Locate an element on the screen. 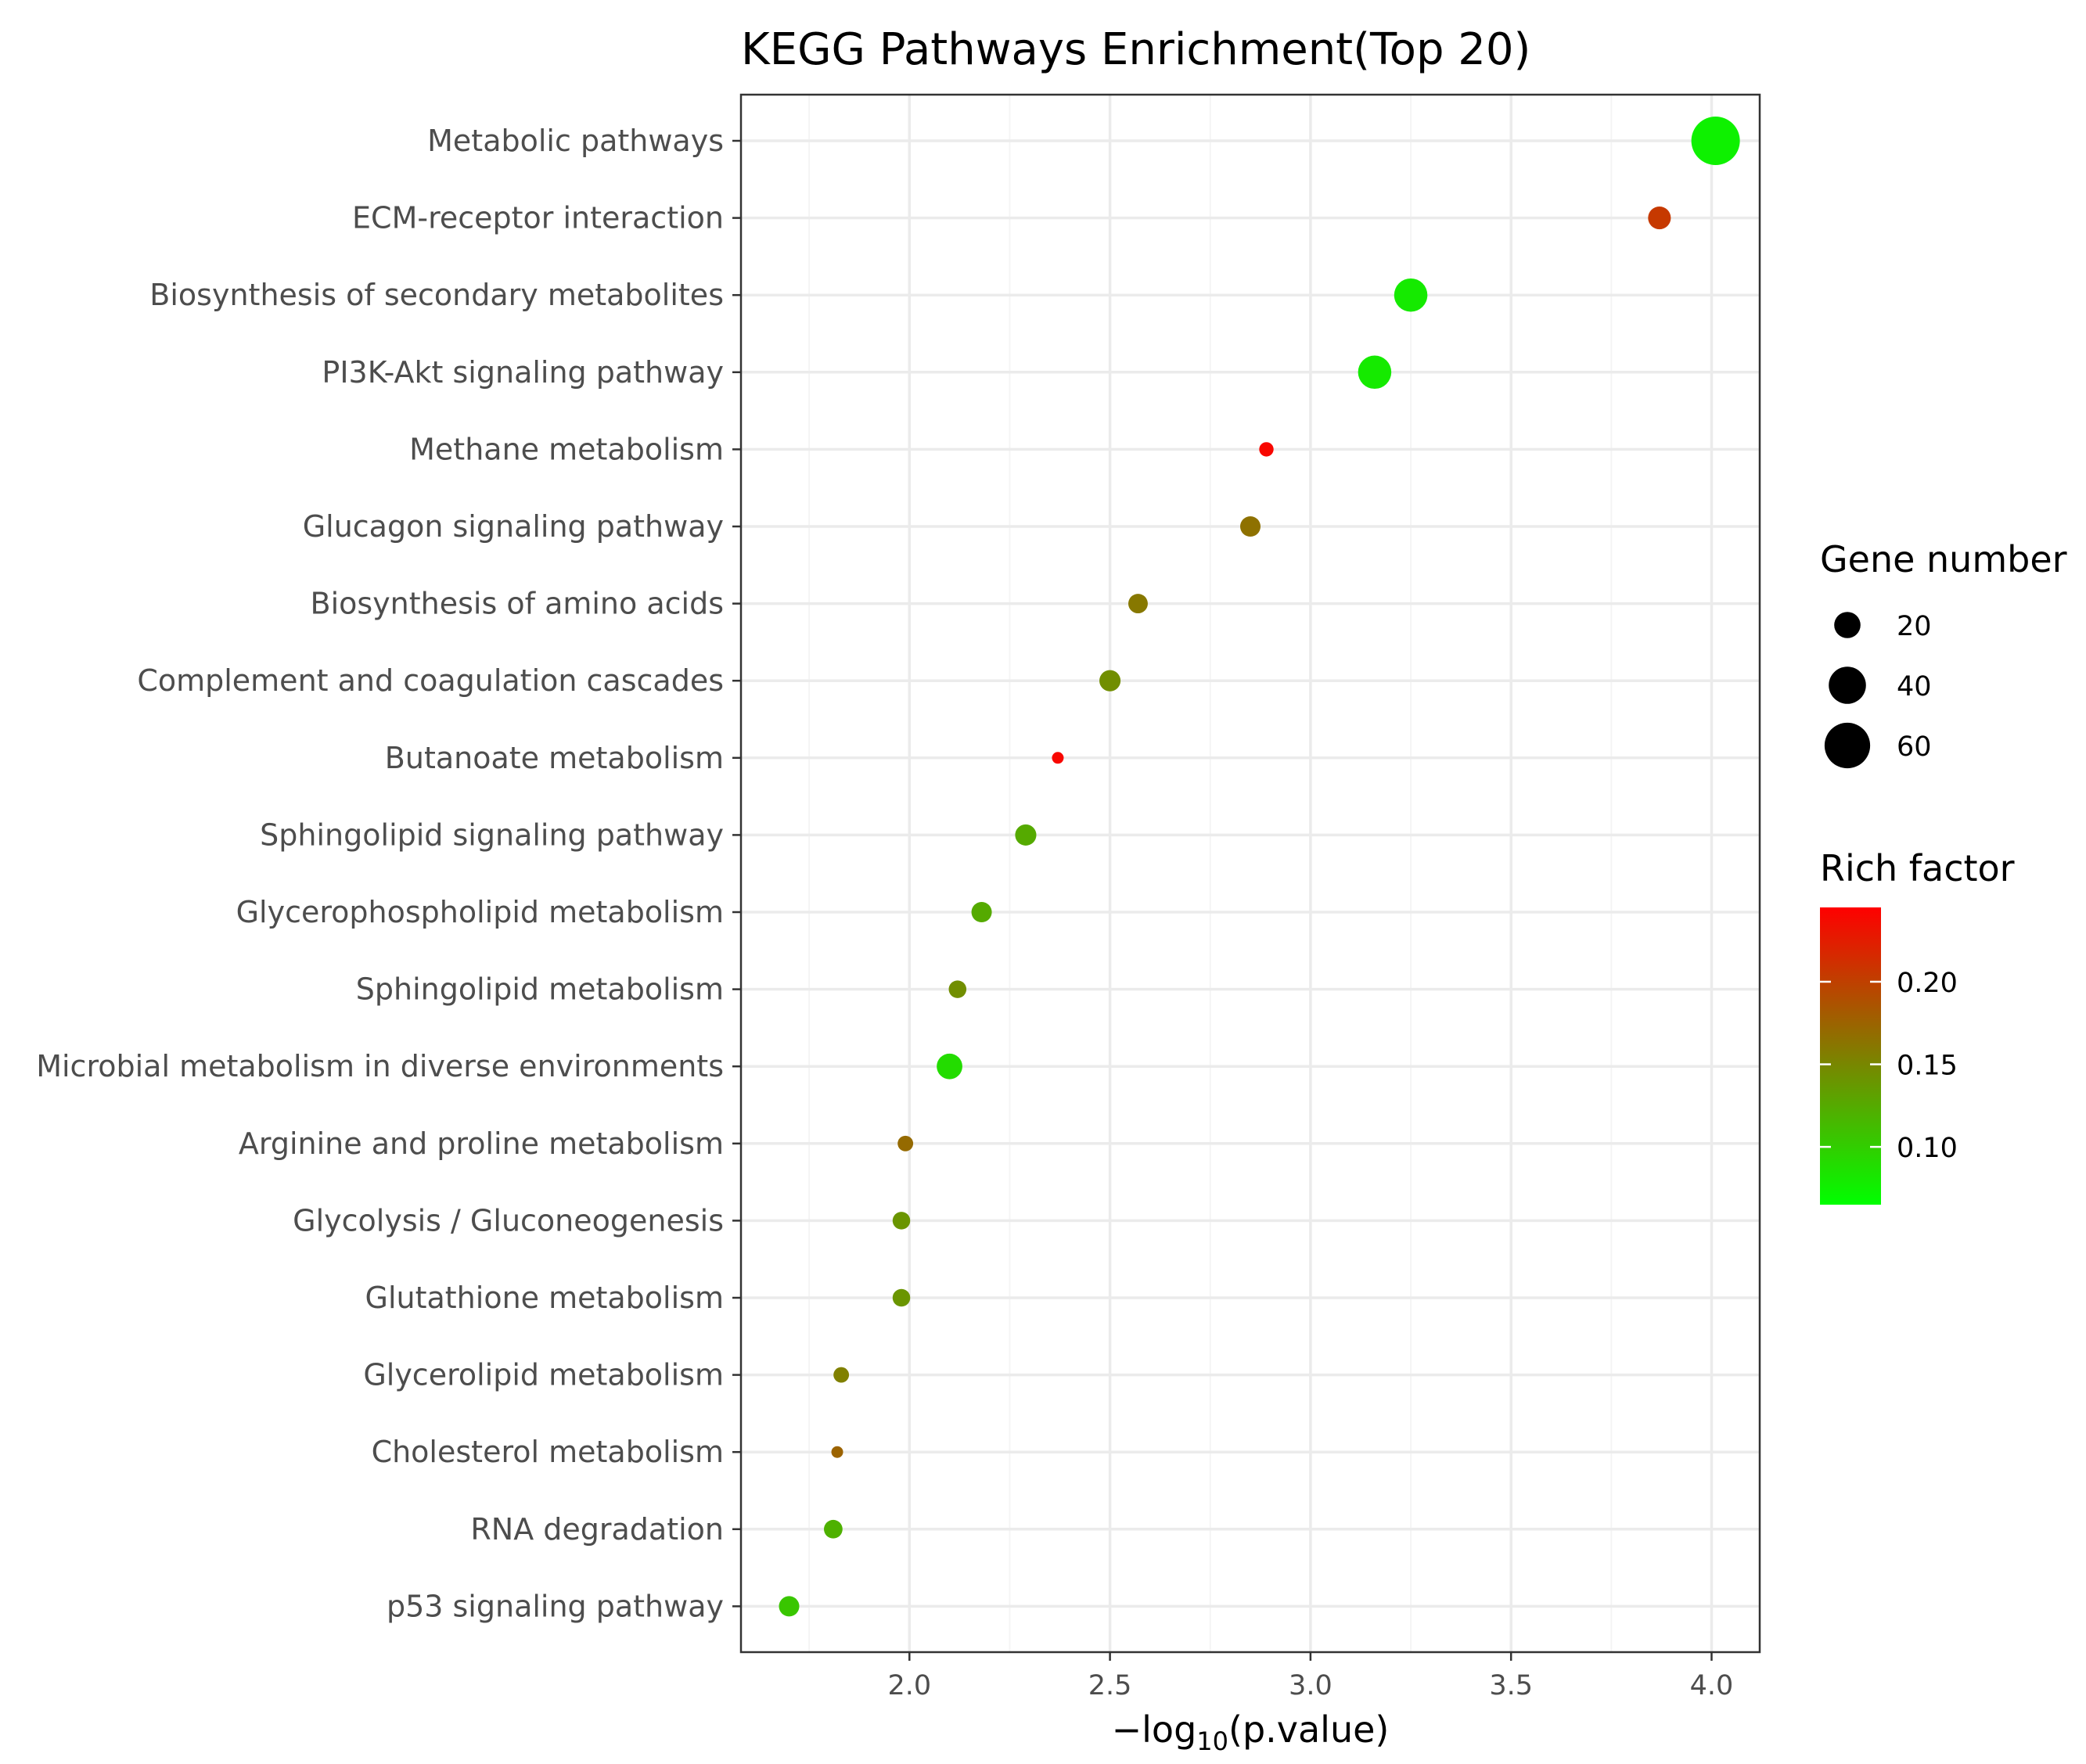  x-tick-label: 2.0 is located at coordinates (909, 1685).